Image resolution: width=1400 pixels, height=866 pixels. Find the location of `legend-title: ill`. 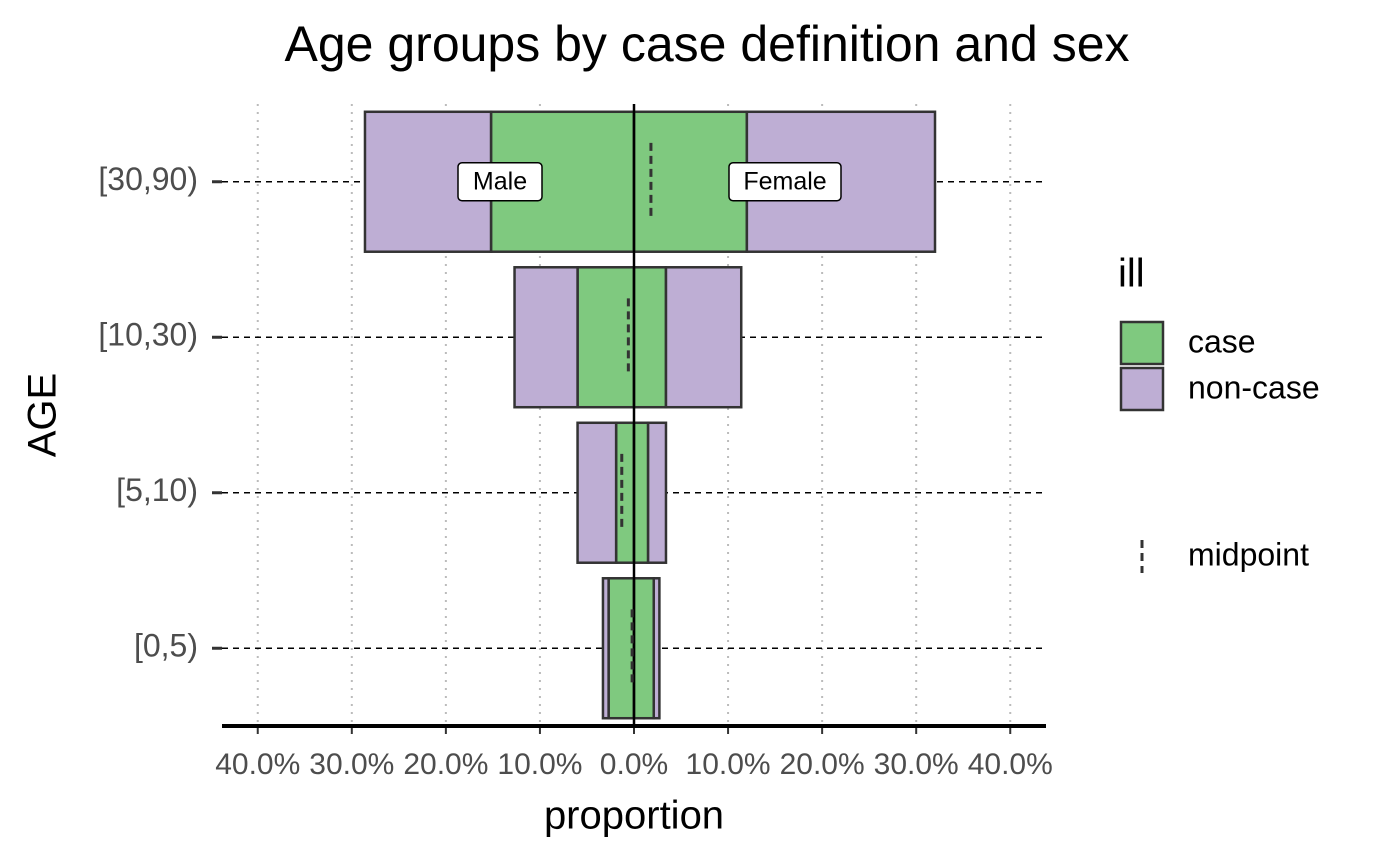

legend-title: ill is located at coordinates (1131, 274).